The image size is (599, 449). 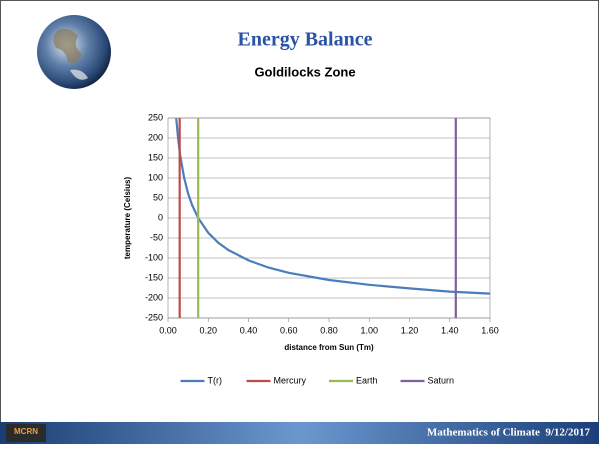 I want to click on x-axis-label: distance from Sun (Tm), so click(x=329, y=347).